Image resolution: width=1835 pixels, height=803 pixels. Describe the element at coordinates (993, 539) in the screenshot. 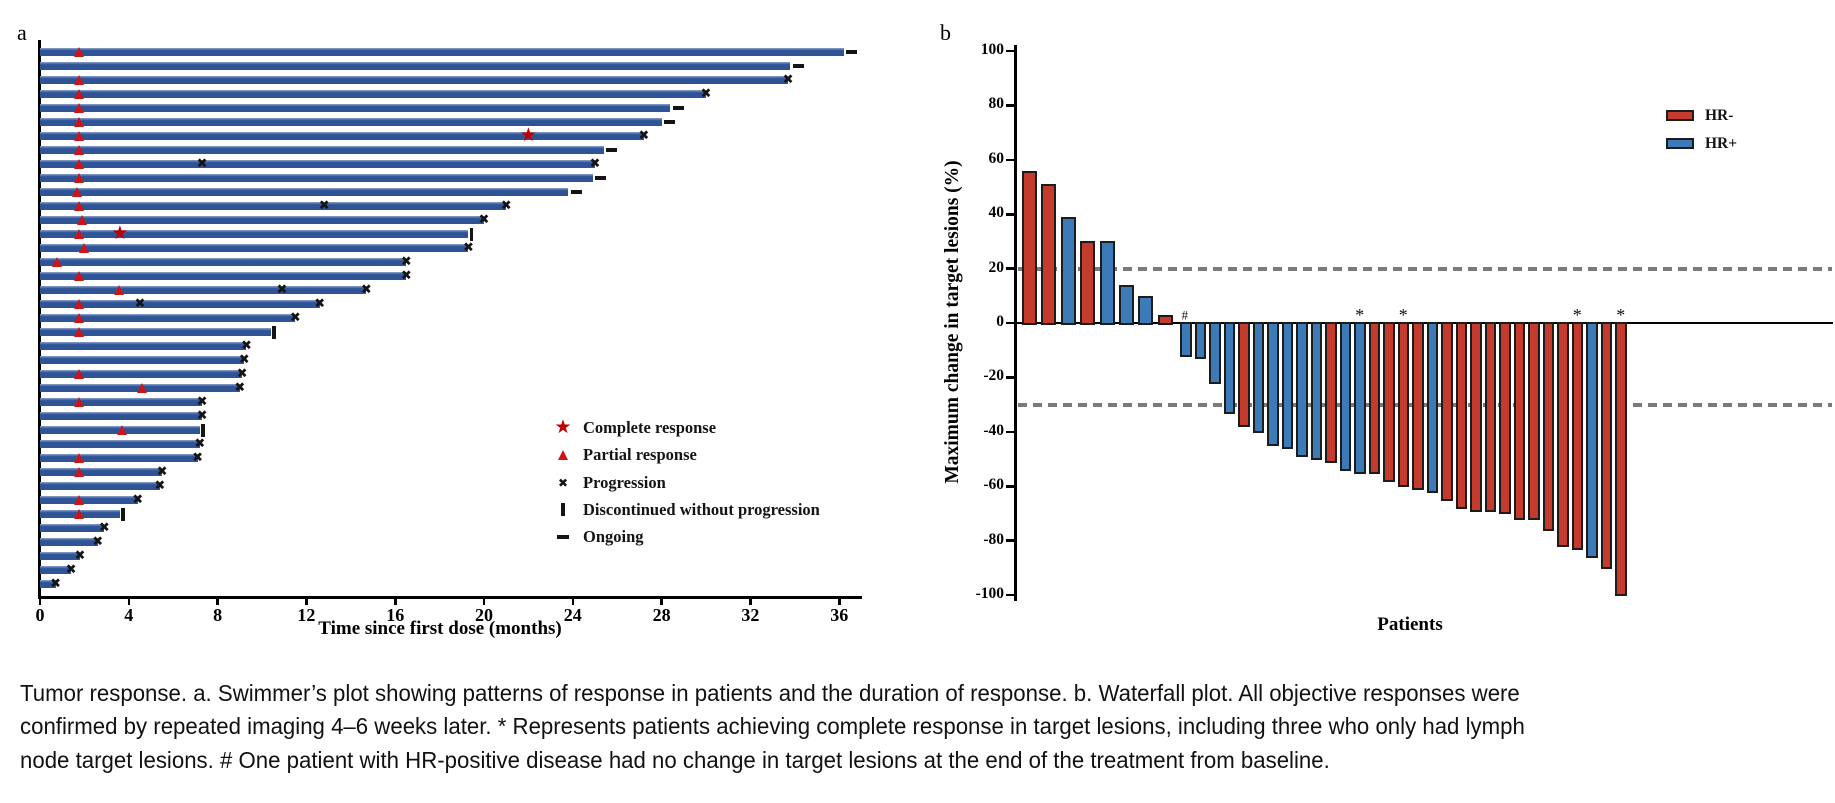

I see `y-axis-tick-label: -80` at that location.